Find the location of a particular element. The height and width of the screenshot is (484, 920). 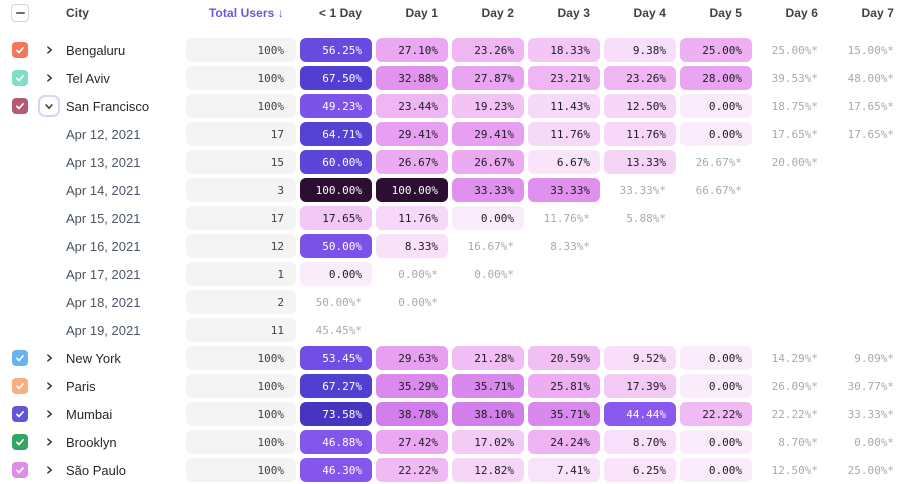

retention-cell: 6.67% is located at coordinates (564, 162).